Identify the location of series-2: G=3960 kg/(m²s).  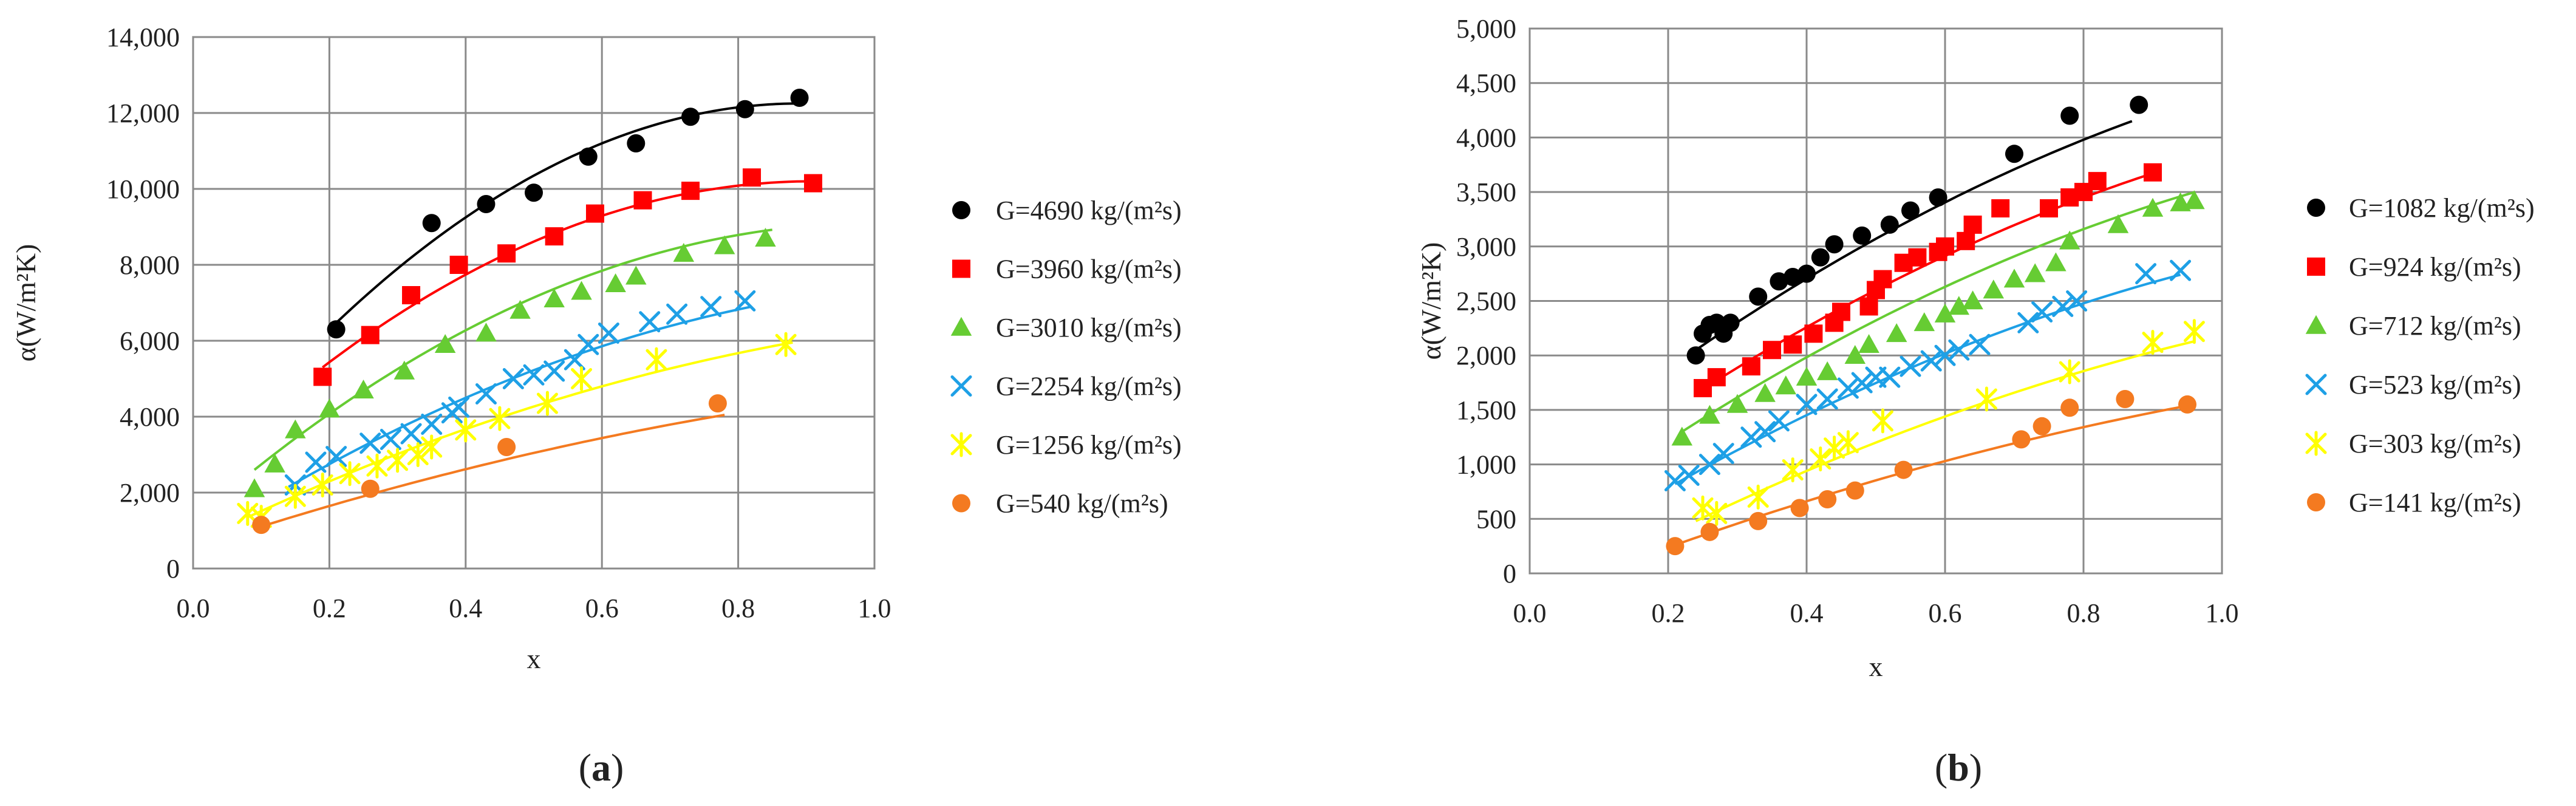
(747, 277).